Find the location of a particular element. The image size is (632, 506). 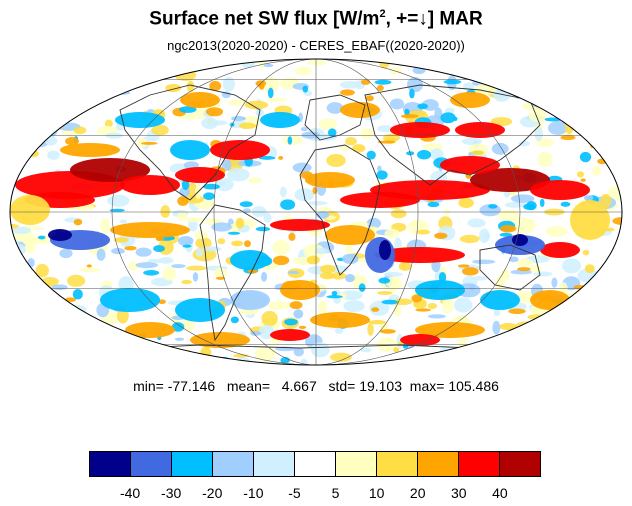

colorbar-tick-label: -10 is located at coordinates (253, 493).